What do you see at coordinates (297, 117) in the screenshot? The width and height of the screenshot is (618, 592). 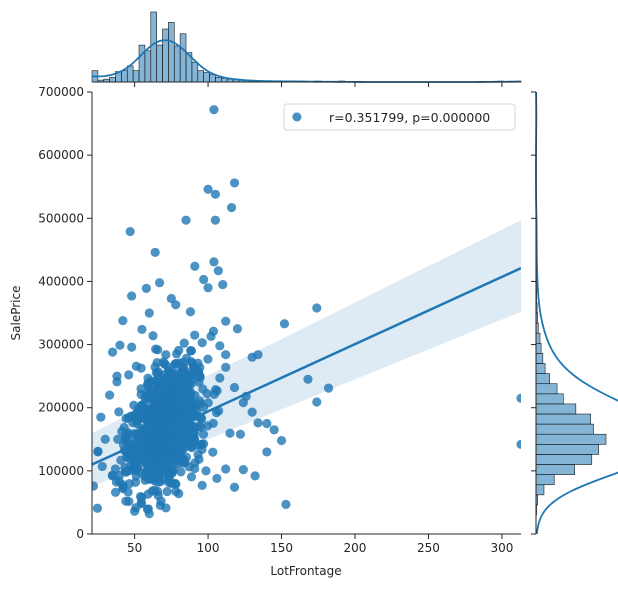 I see `legend-marker` at bounding box center [297, 117].